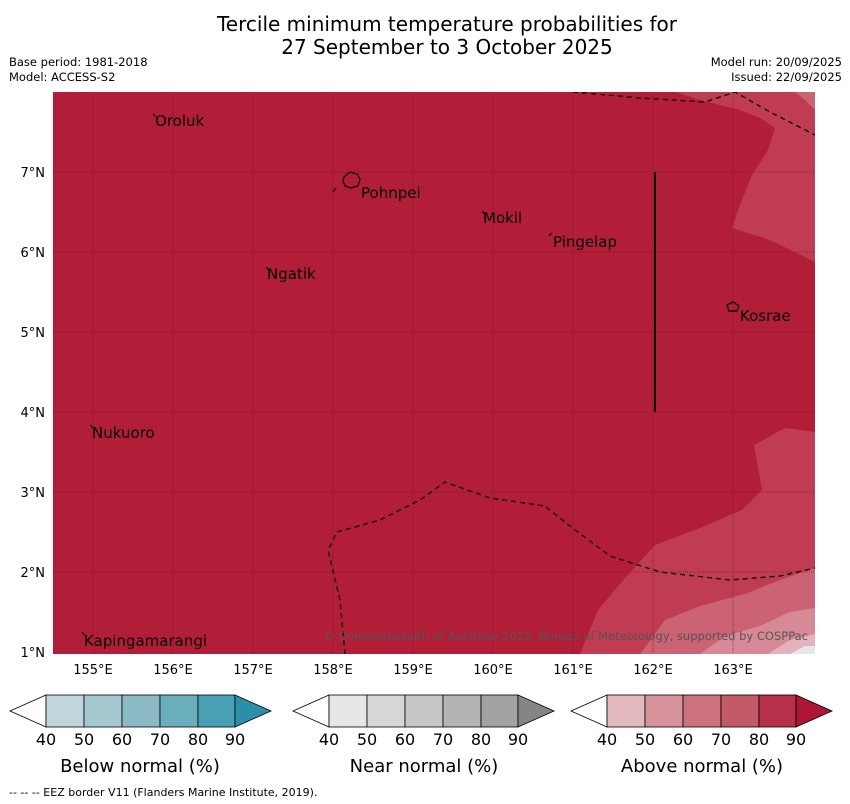 Image resolution: width=850 pixels, height=804 pixels. Describe the element at coordinates (502, 218) in the screenshot. I see `label-mokil: Mokil` at that location.